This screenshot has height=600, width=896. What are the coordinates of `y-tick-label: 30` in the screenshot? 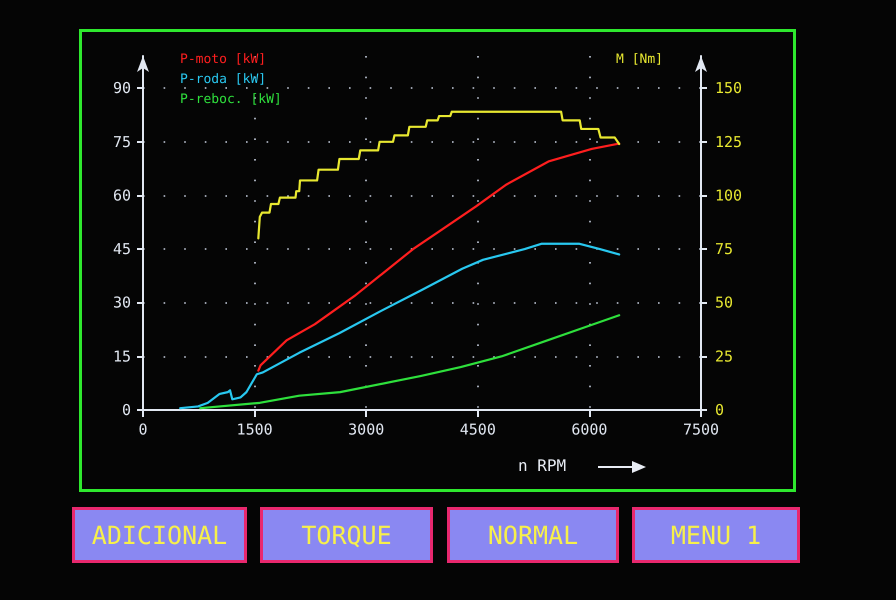 It's located at (121, 303).